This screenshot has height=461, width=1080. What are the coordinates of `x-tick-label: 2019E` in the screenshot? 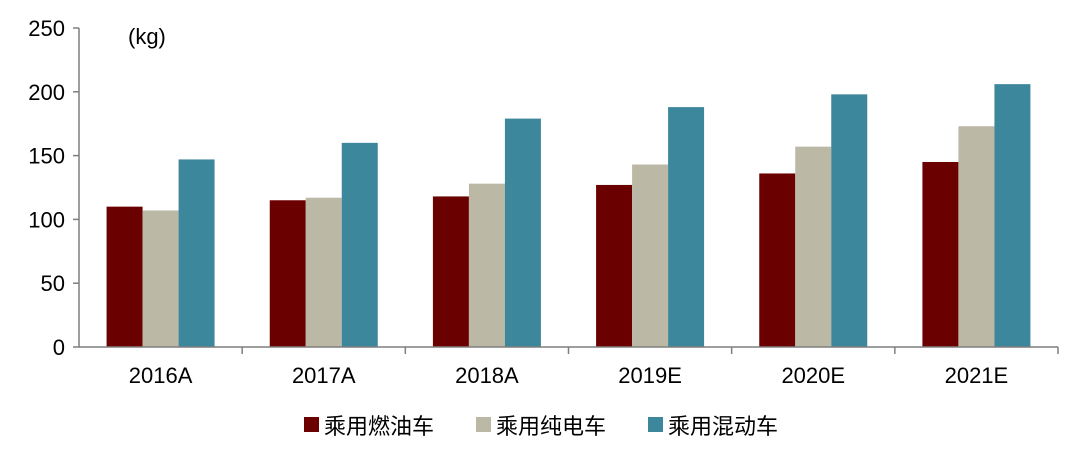 It's located at (650, 375).